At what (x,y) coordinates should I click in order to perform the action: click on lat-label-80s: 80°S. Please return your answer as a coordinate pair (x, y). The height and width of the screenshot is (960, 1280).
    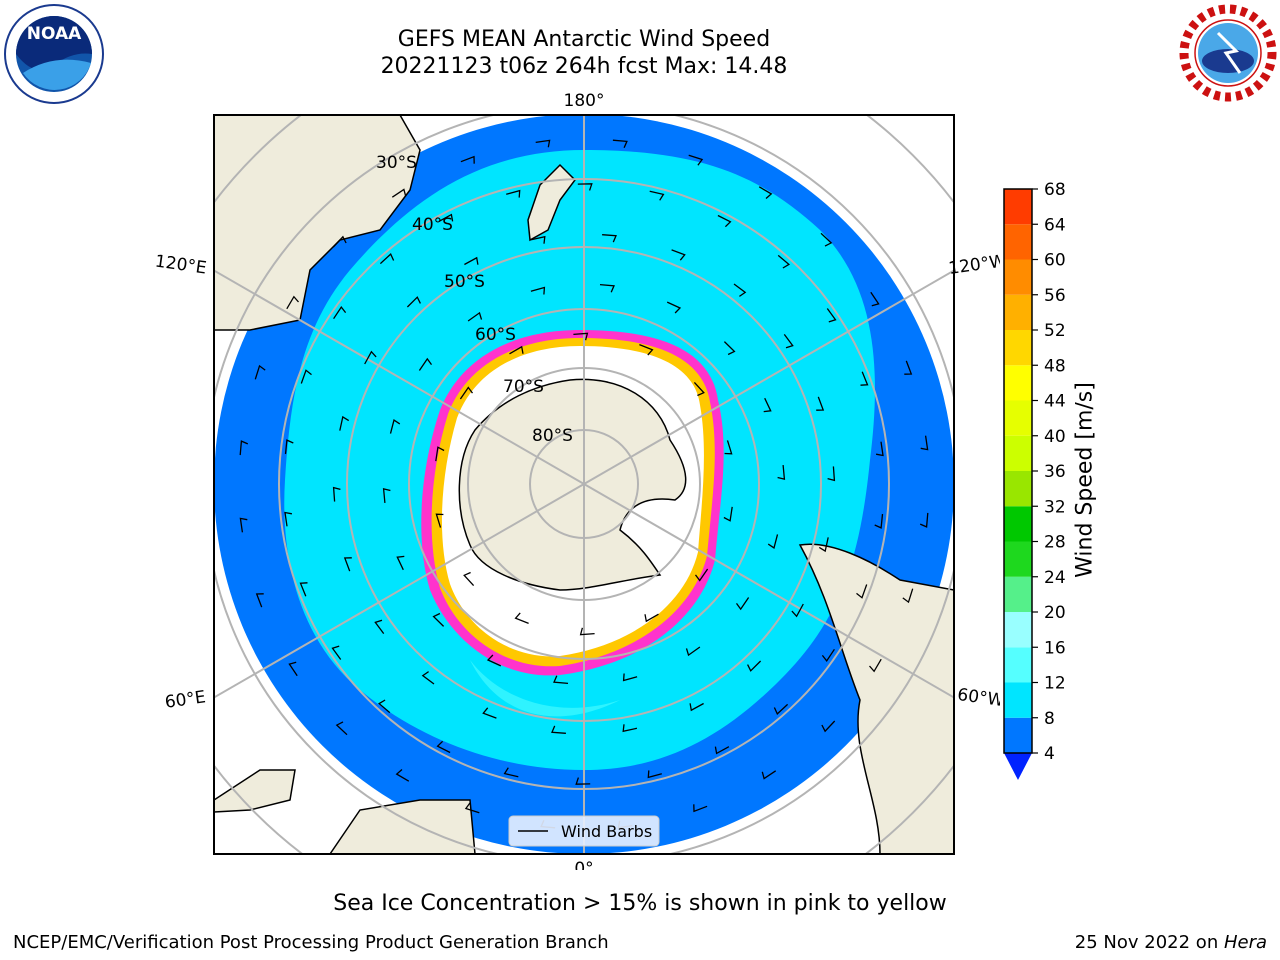
    Looking at the image, I should click on (552, 436).